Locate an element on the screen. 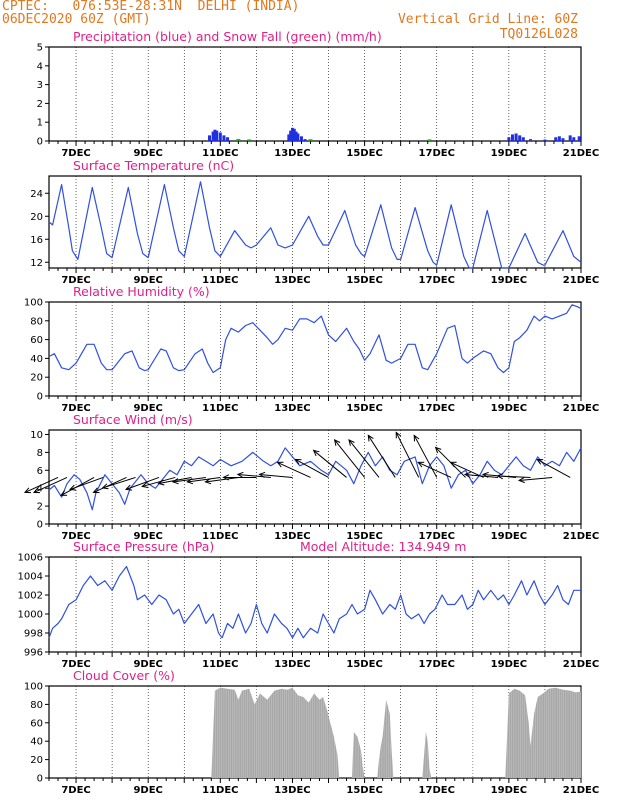  temp-xtick-label: 7DEC is located at coordinates (75, 280).